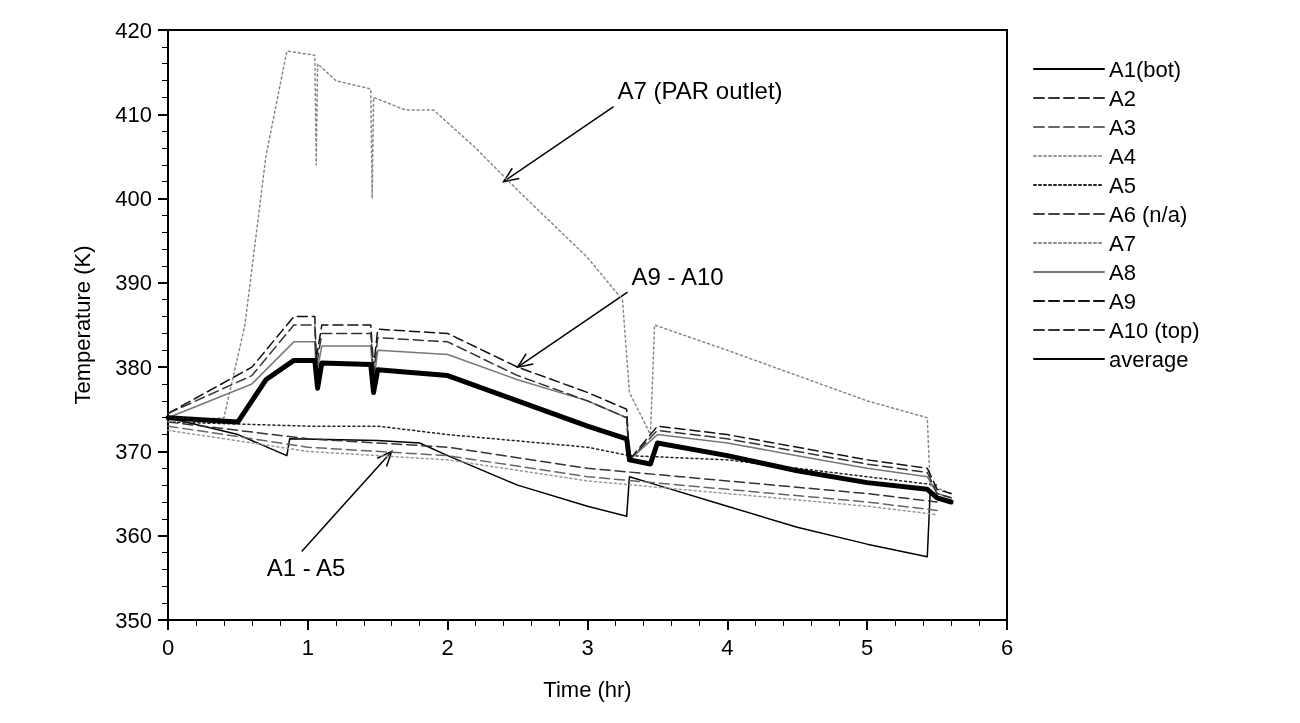 This screenshot has width=1300, height=723. I want to click on legend-label: A3, so click(1122, 127).